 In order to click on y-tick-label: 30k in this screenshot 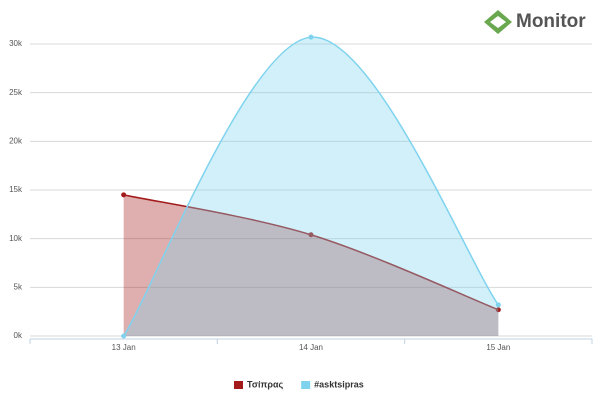, I will do `click(16, 43)`.